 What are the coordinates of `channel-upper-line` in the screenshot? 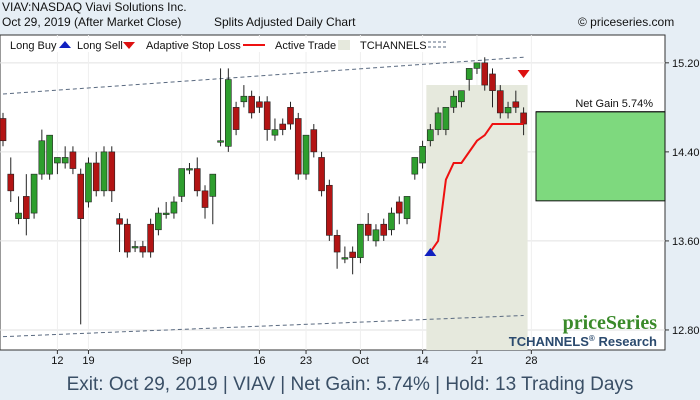 It's located at (263, 75).